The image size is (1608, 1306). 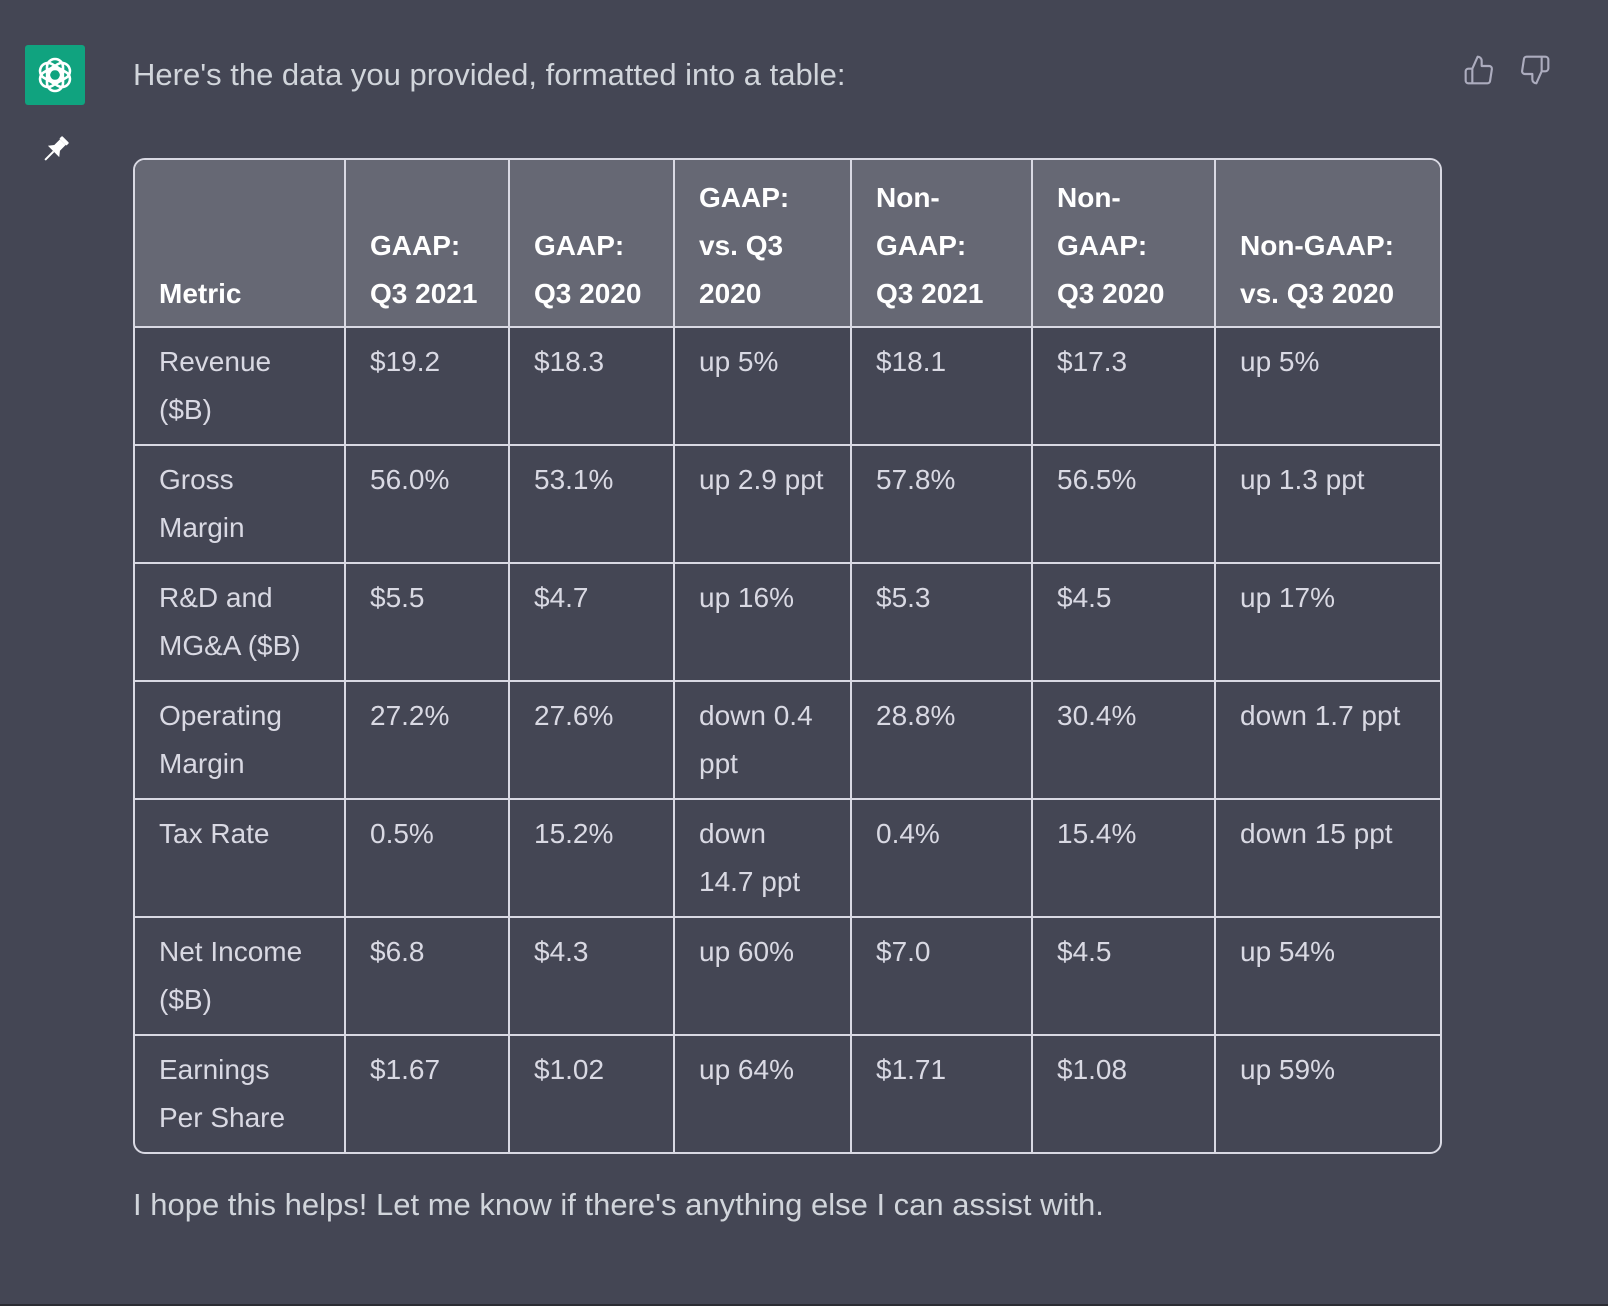 I want to click on thumbs-down-button, so click(x=1535, y=70).